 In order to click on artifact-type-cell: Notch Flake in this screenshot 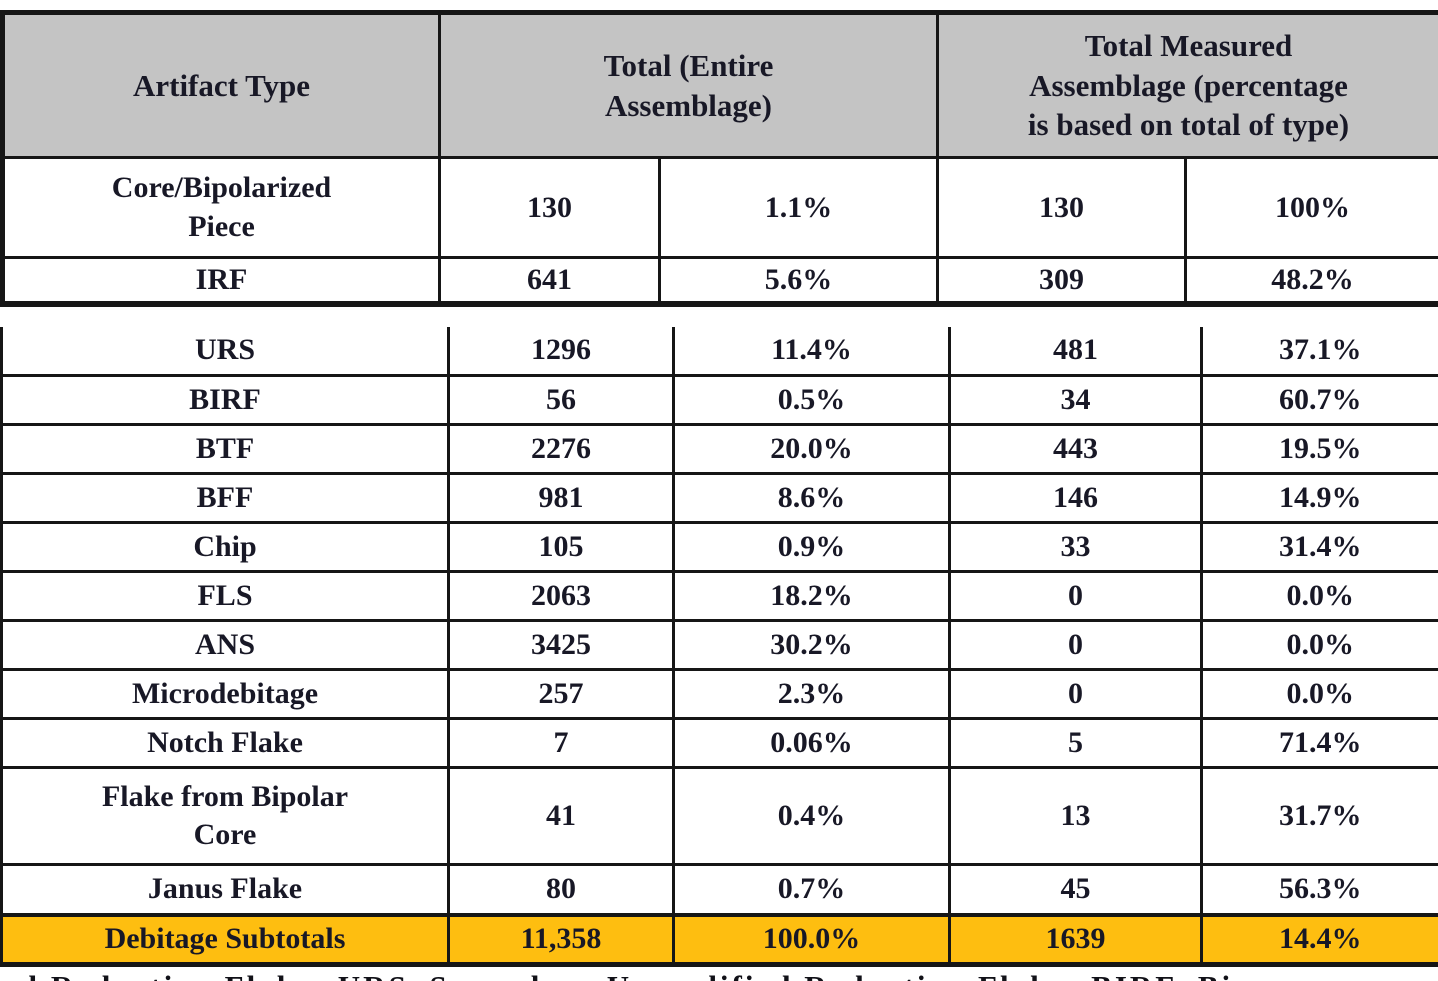, I will do `click(225, 743)`.